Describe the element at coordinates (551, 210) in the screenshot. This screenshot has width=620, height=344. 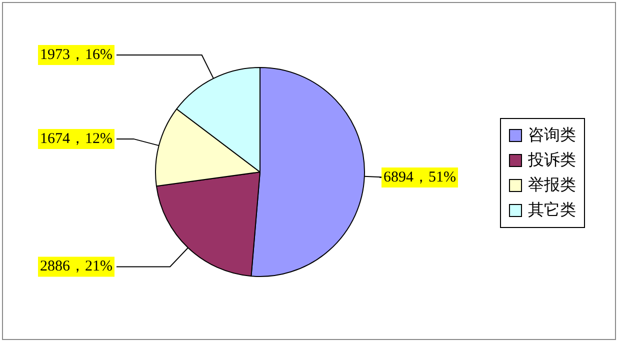
I see `legend-label: 其它类` at that location.